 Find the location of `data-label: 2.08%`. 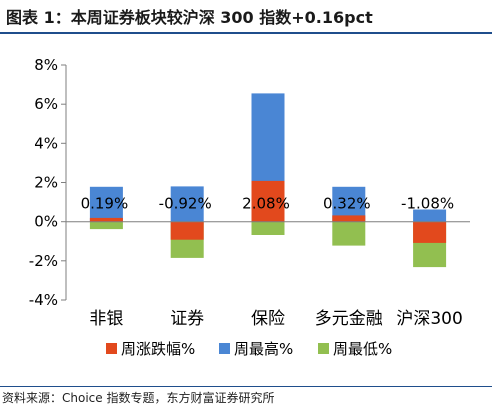

data-label: 2.08% is located at coordinates (266, 204).